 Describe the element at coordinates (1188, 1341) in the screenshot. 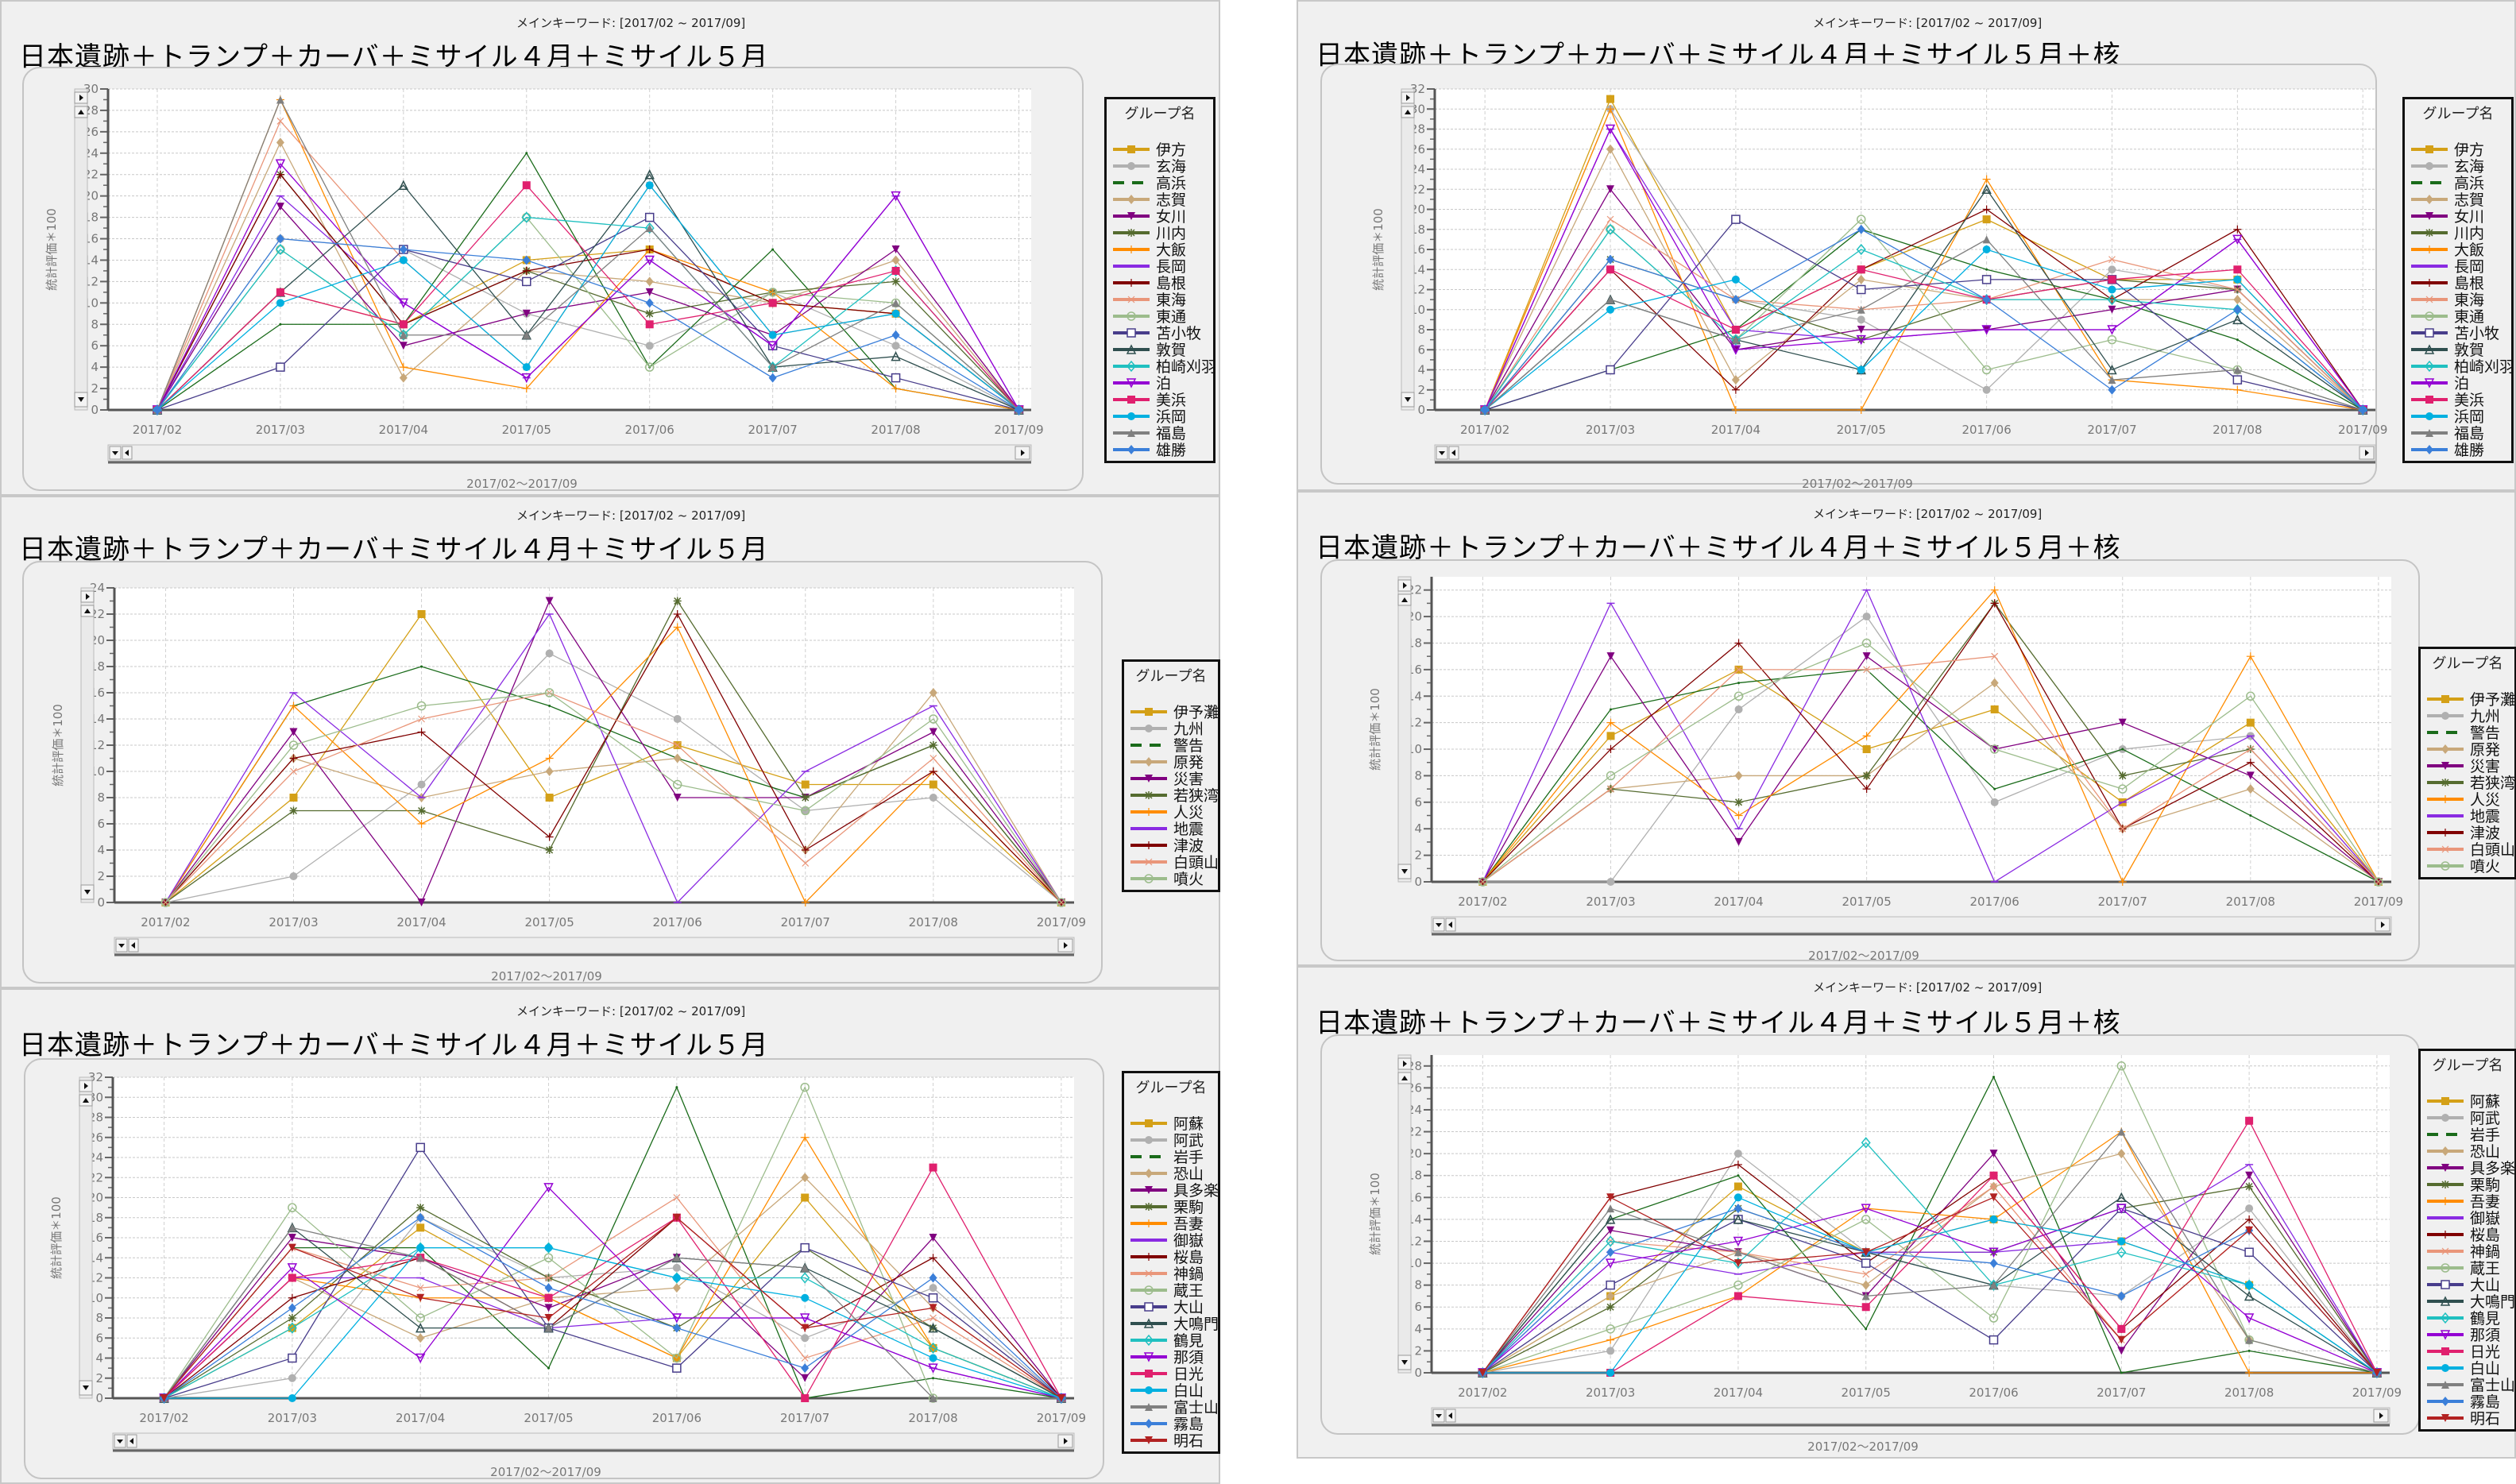

I see `legend-label: 鶴見` at that location.